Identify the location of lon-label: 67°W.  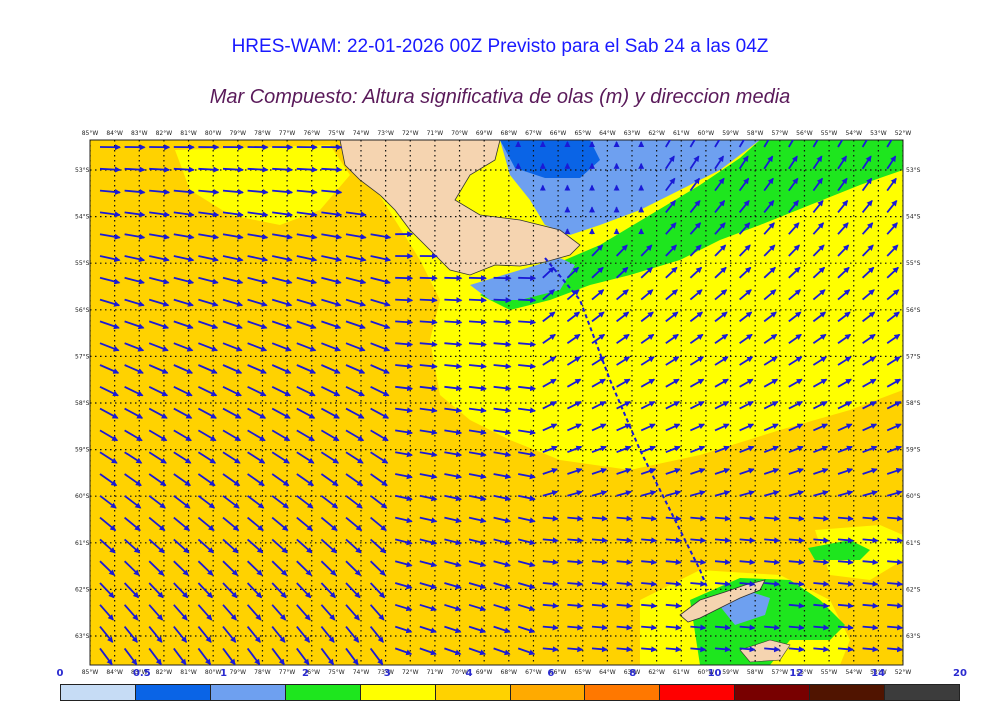
(533, 672).